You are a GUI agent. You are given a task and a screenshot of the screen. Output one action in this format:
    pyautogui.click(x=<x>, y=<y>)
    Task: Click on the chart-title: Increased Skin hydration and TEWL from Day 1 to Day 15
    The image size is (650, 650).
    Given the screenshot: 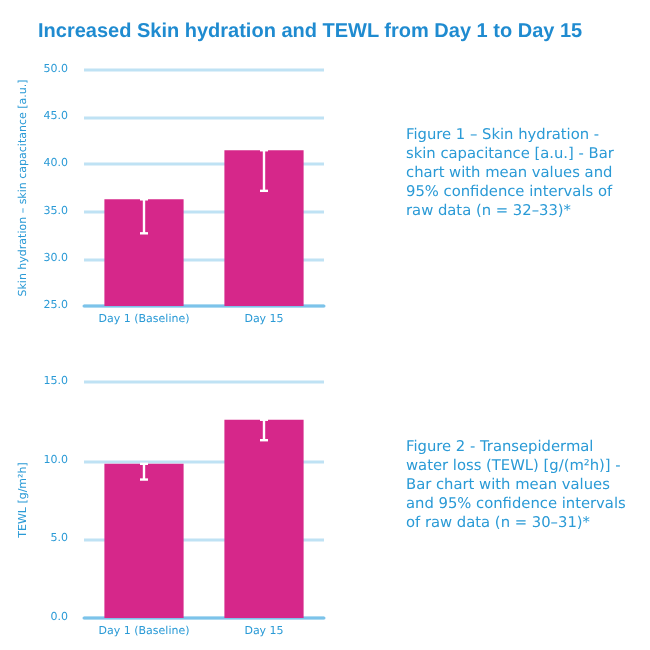 What is the action you would take?
    pyautogui.click(x=311, y=32)
    